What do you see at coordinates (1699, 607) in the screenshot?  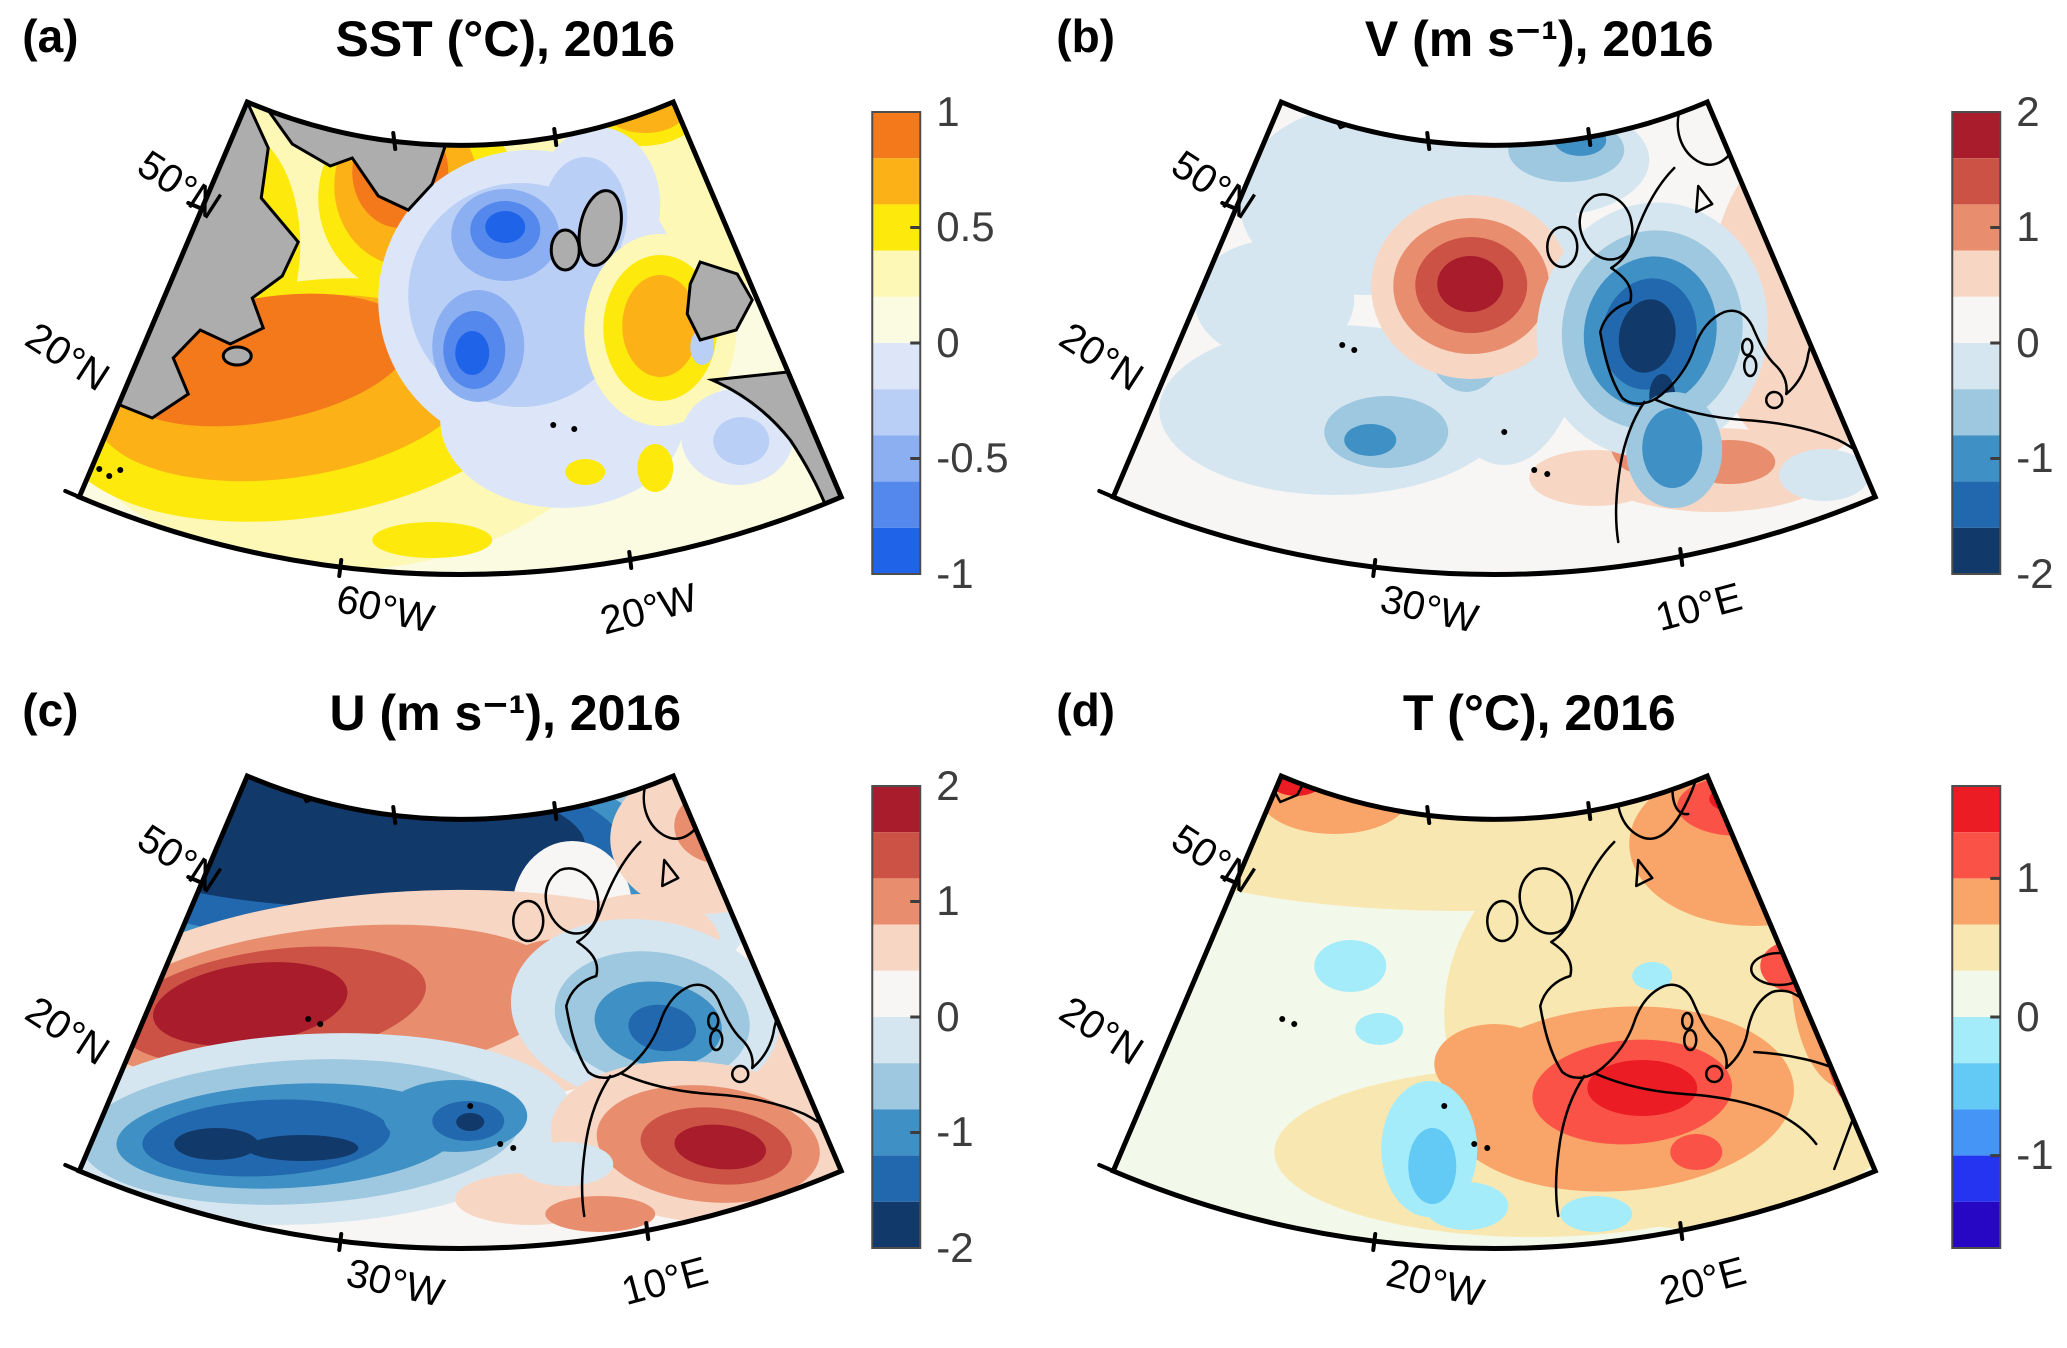 I see `lon-label: 10°E` at bounding box center [1699, 607].